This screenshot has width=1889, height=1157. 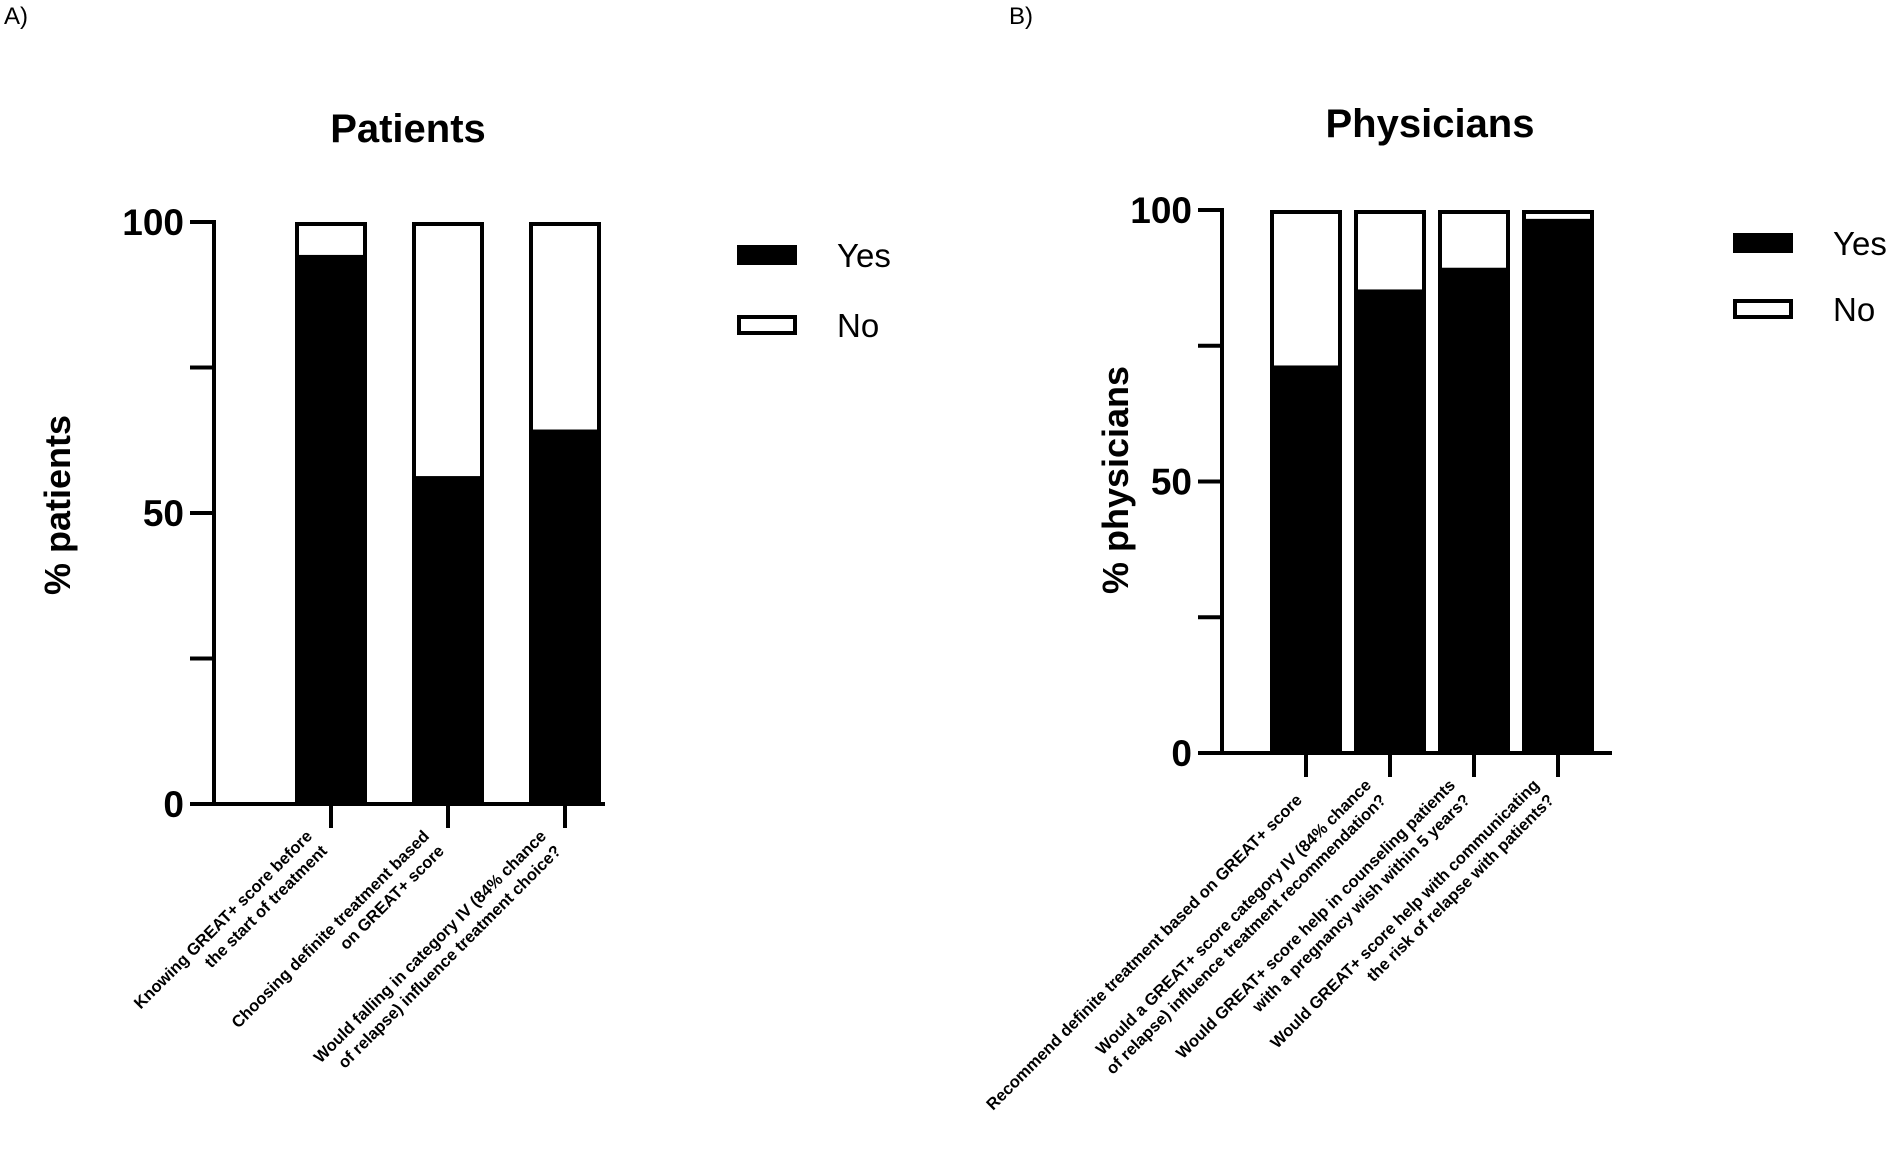 What do you see at coordinates (1021, 16) in the screenshot?
I see `panel-label-b: B)` at bounding box center [1021, 16].